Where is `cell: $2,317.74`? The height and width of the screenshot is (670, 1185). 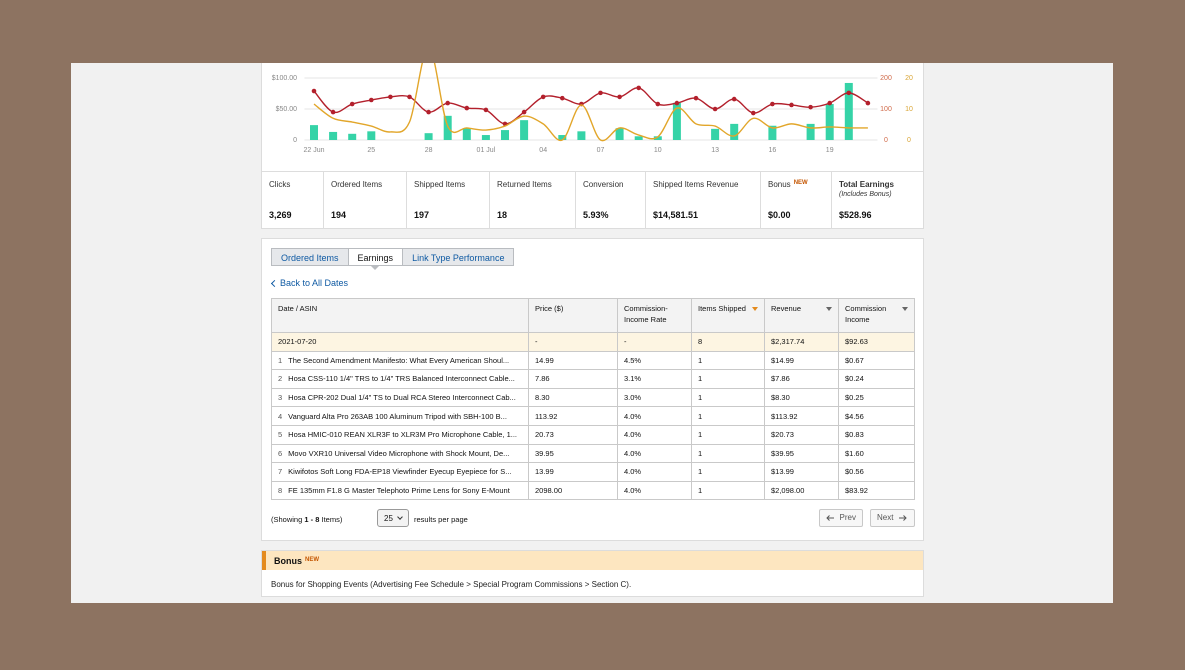
cell: $2,317.74 is located at coordinates (801, 342).